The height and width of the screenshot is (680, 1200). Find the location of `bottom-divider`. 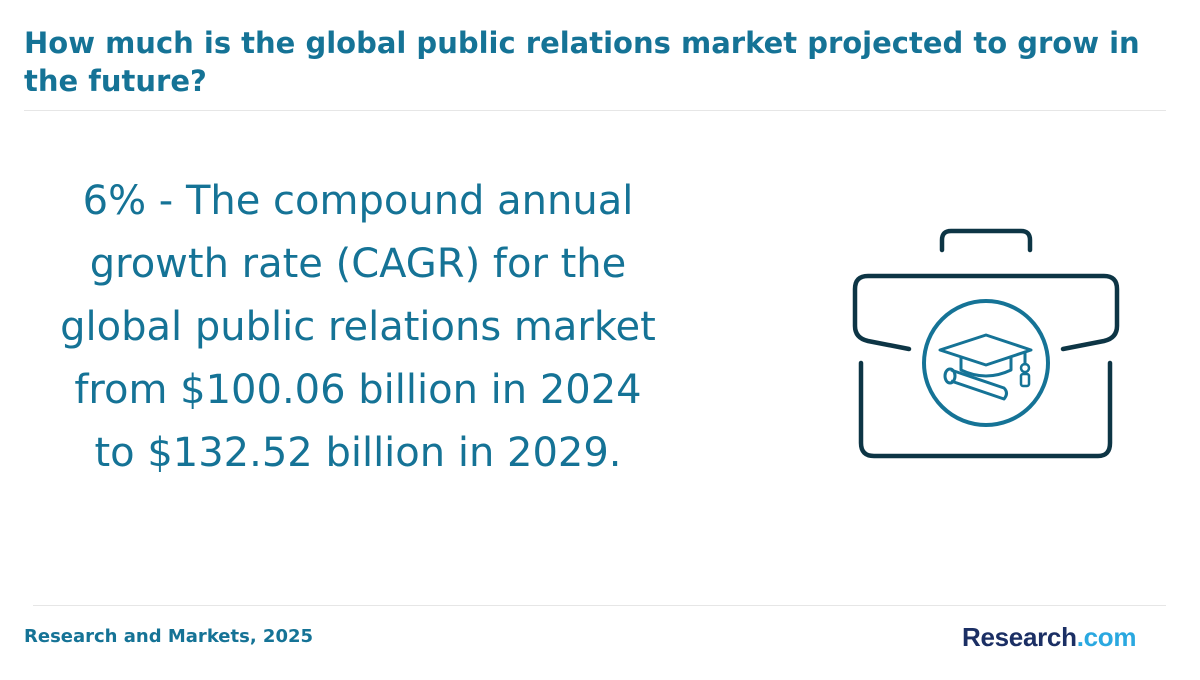

bottom-divider is located at coordinates (599, 605).